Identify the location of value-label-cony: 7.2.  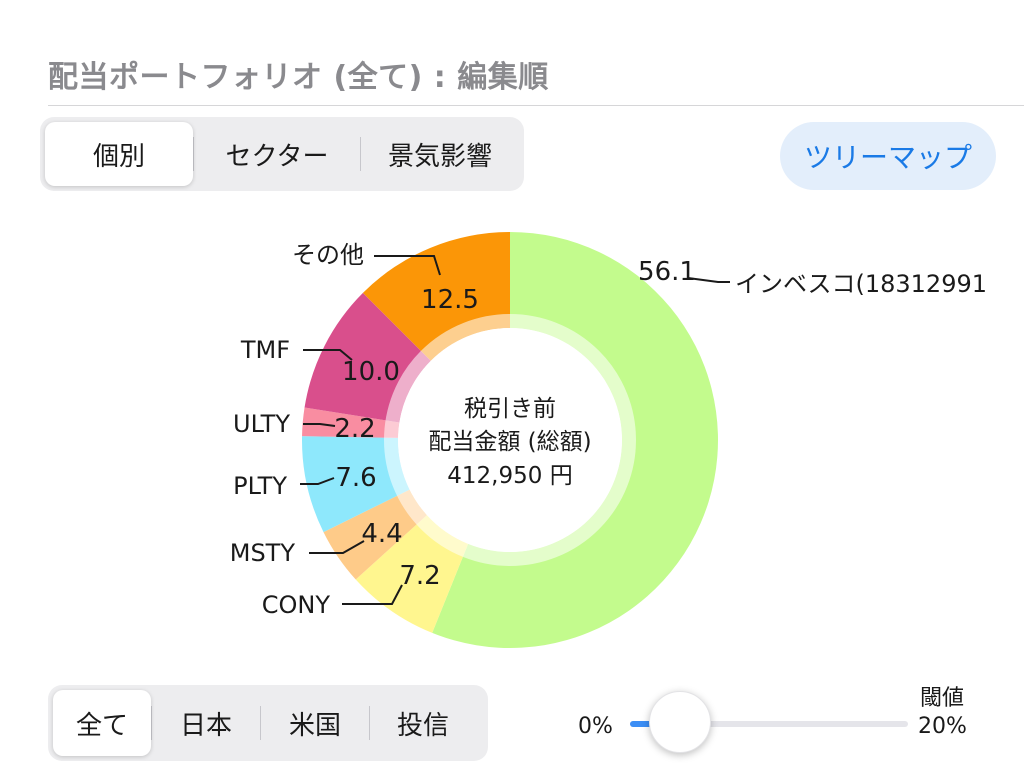
(419, 576).